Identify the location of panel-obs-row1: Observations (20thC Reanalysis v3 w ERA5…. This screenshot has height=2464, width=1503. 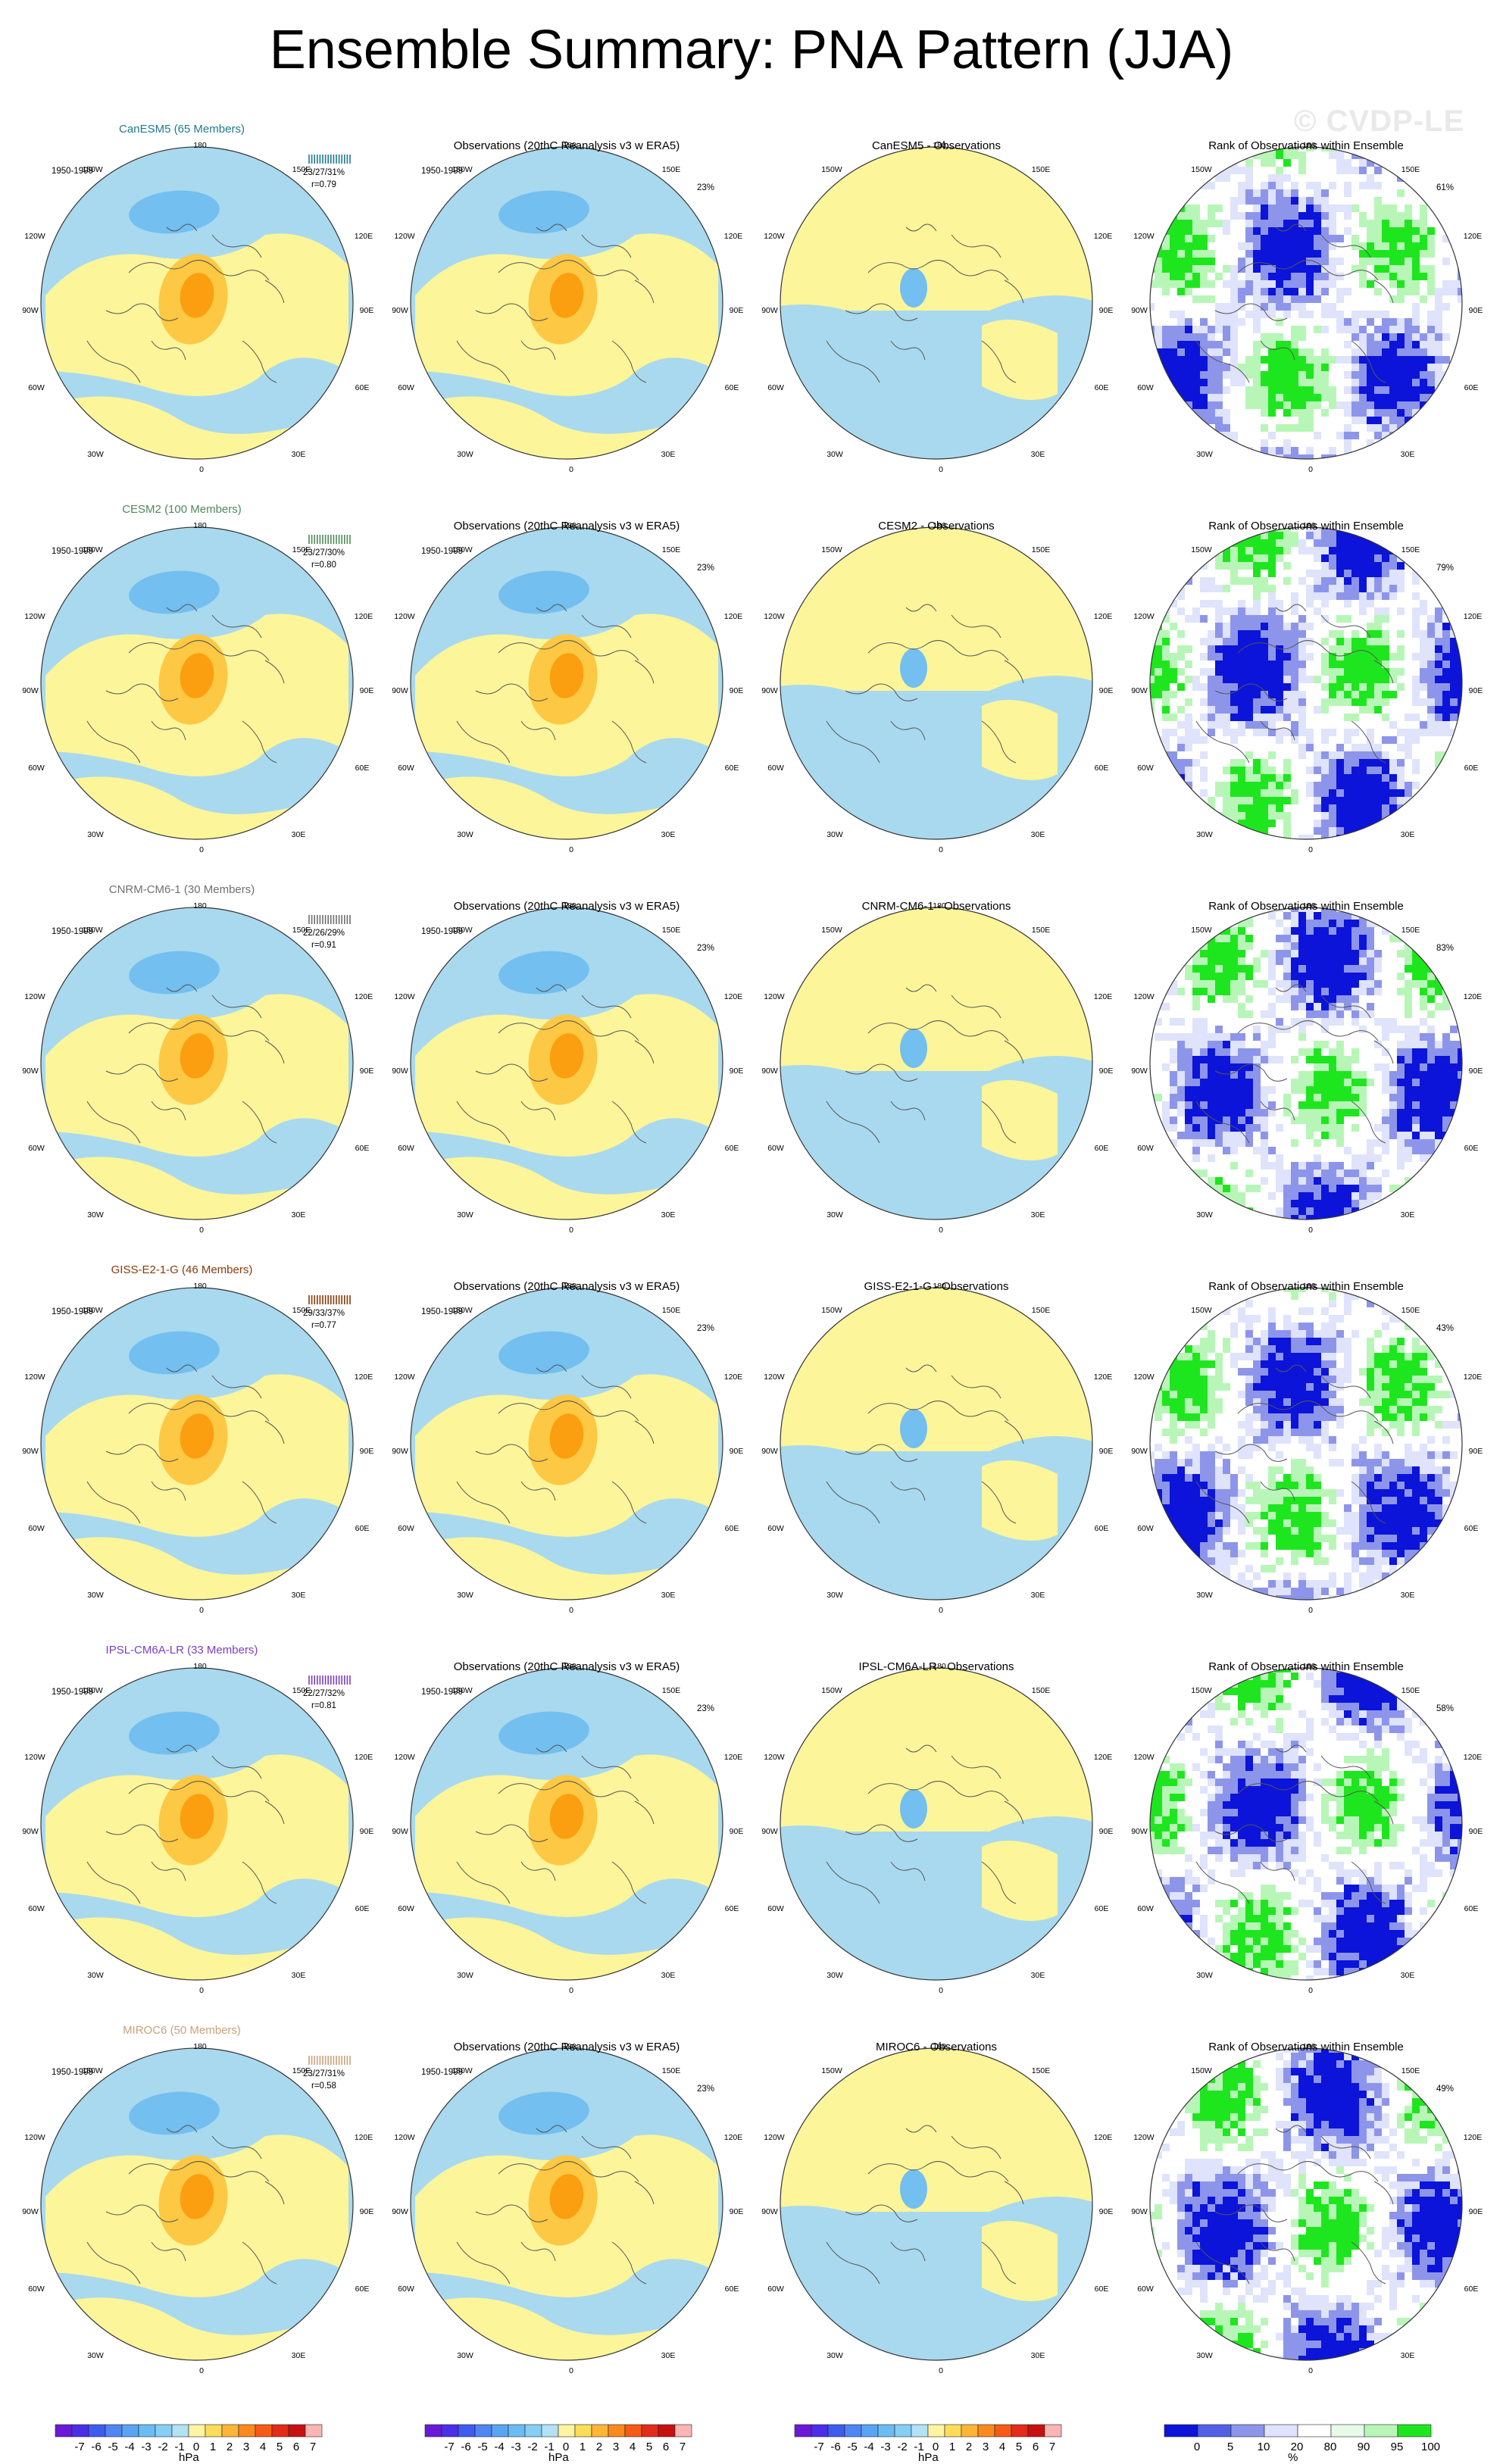
(566, 303).